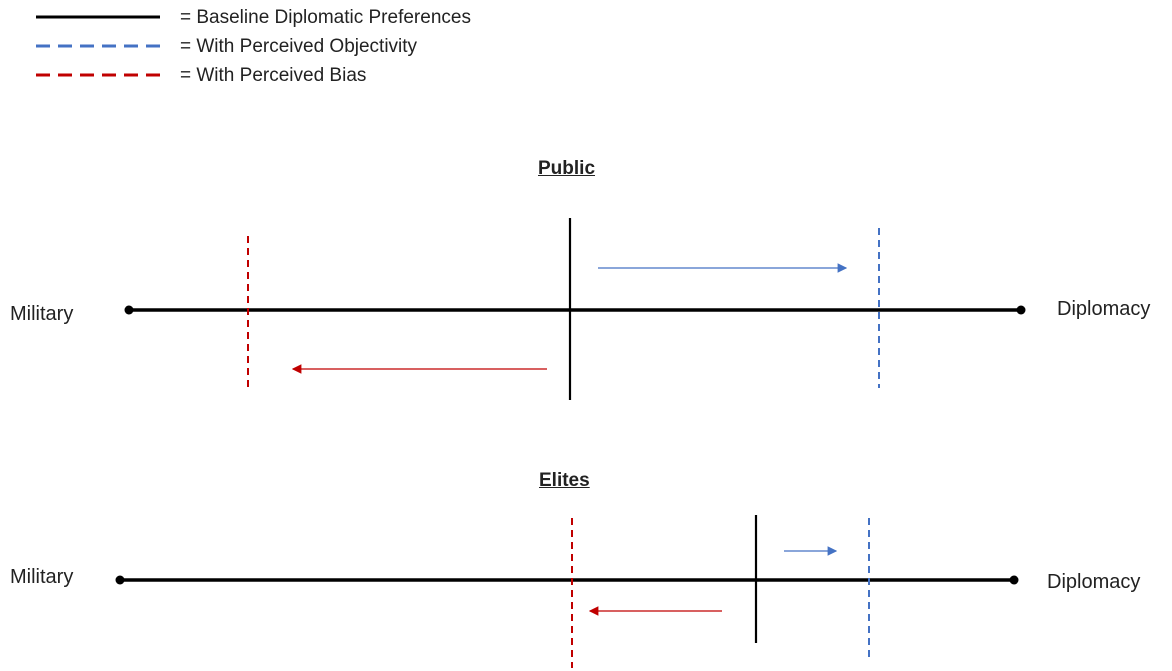 The width and height of the screenshot is (1172, 671). Describe the element at coordinates (1021, 310) in the screenshot. I see `public-axis-right-endpoint` at that location.